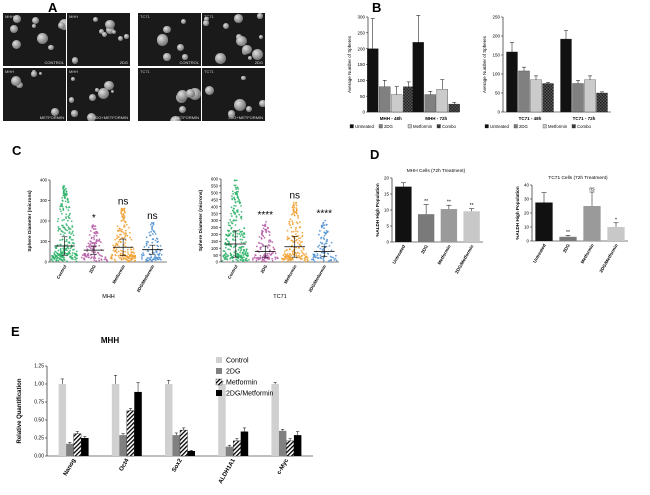  Describe the element at coordinates (587, 254) in the screenshot. I see `x-category-label: Metformin` at that location.